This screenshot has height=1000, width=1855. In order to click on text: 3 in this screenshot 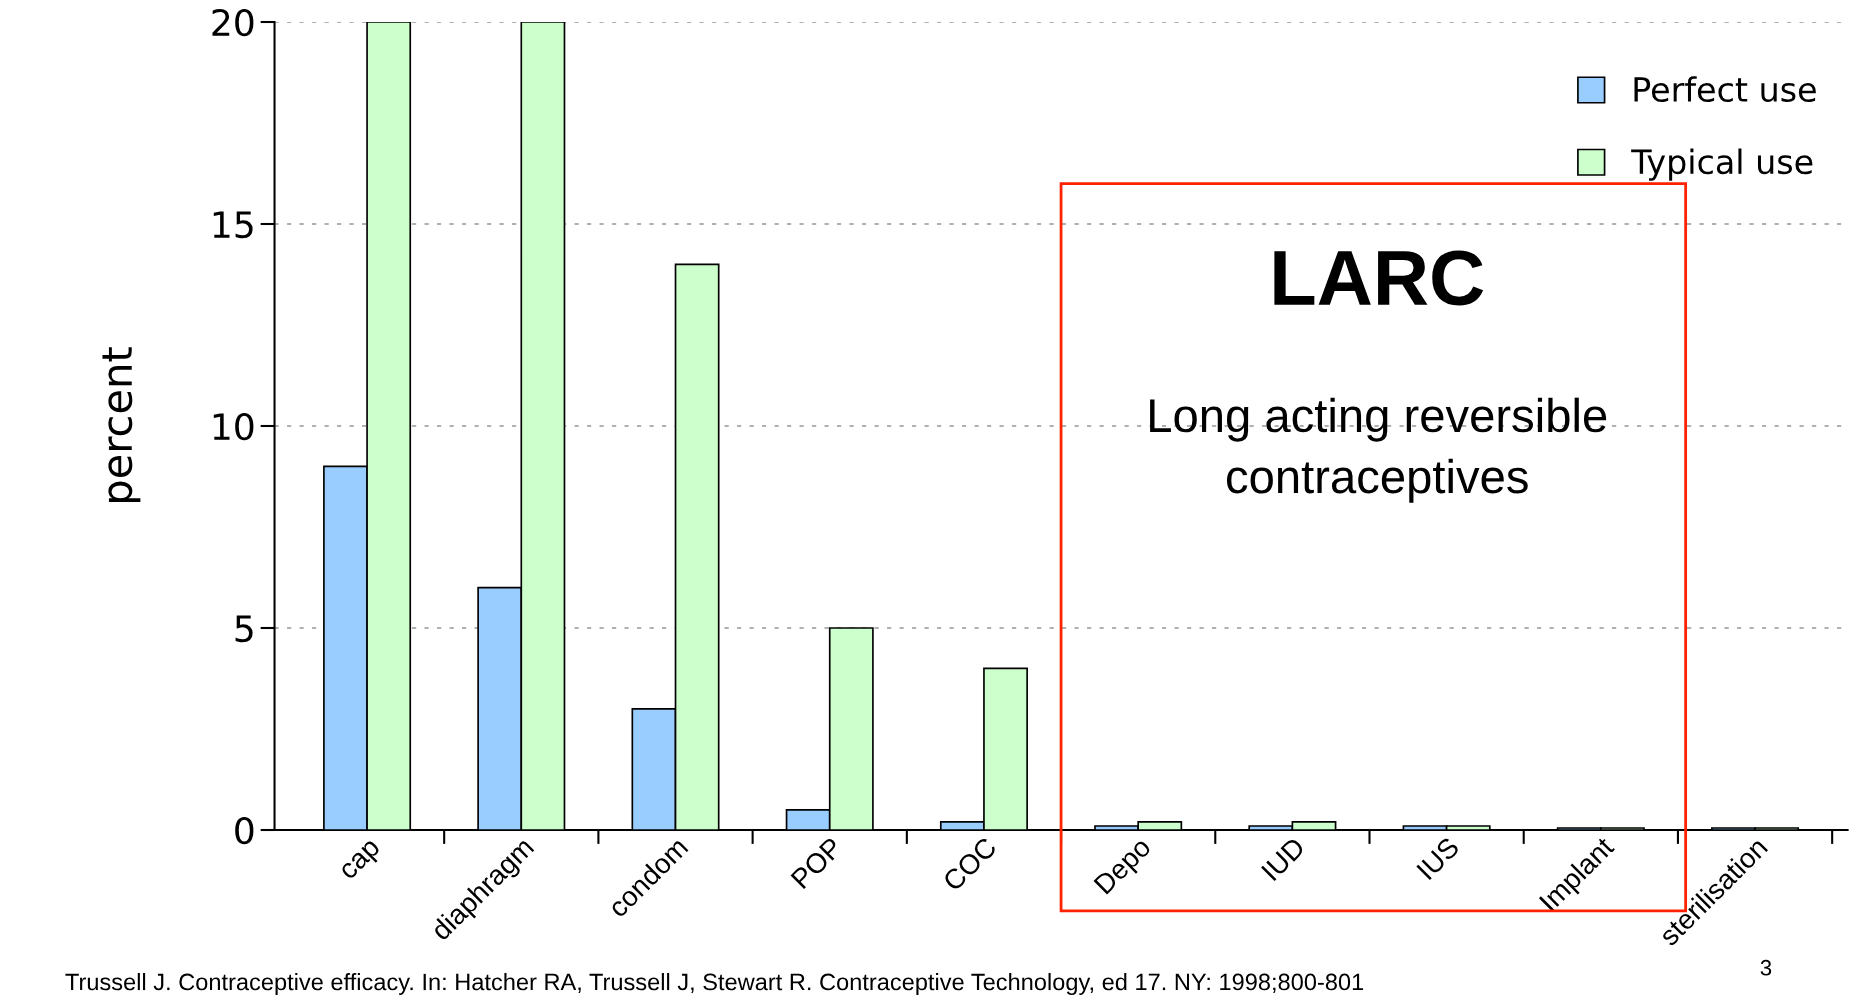, I will do `click(1766, 967)`.